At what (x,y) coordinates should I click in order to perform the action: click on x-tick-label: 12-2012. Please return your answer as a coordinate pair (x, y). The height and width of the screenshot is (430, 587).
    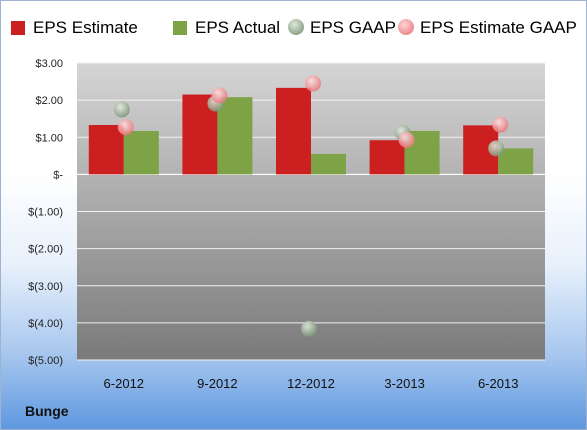
    Looking at the image, I should click on (311, 383).